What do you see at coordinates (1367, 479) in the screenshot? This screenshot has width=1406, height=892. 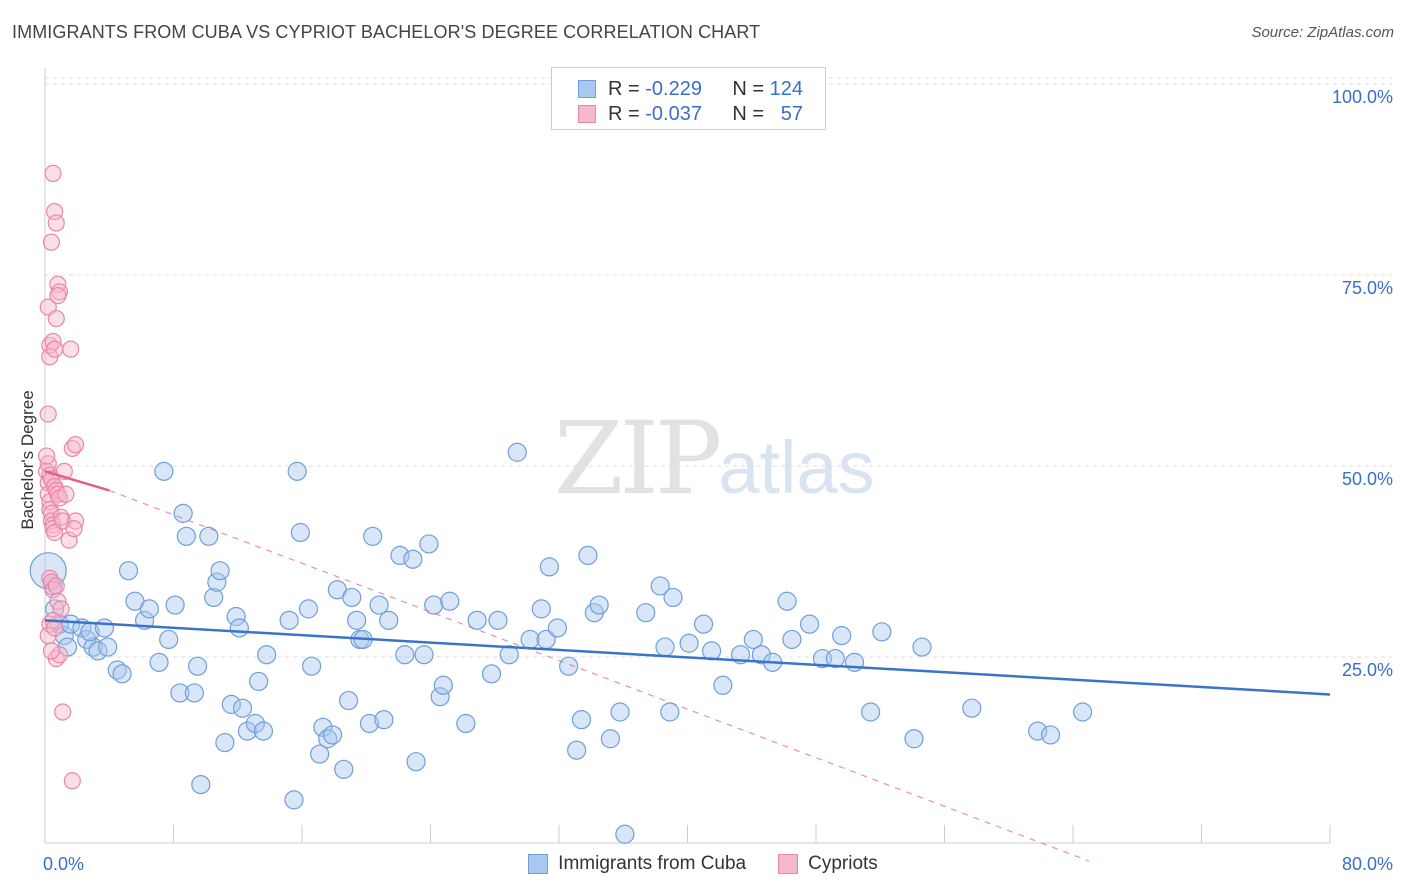 I see `y-tick-label: 50.0%` at bounding box center [1367, 479].